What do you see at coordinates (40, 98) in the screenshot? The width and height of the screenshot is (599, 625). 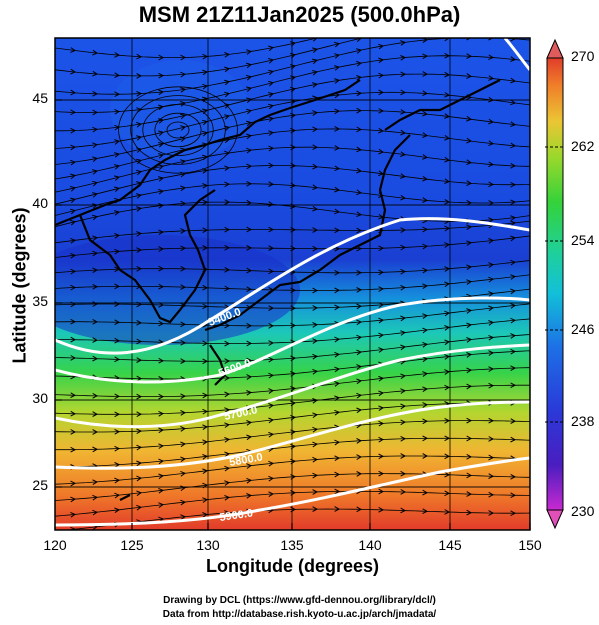 I see `y-tick-label: 45` at bounding box center [40, 98].